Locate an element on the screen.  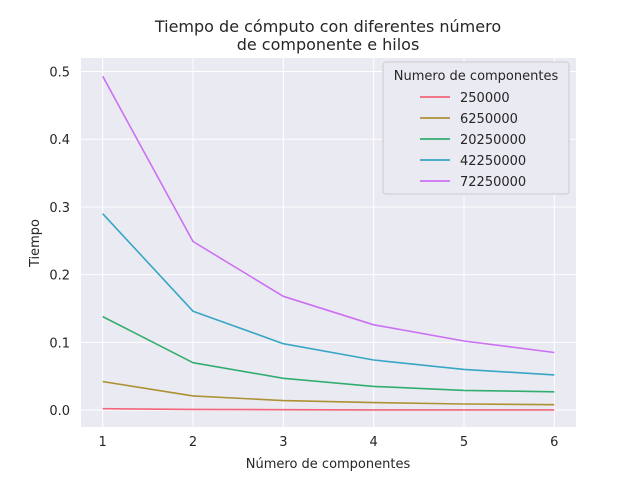
y-axis-label: Tiempo is located at coordinates (35, 243).